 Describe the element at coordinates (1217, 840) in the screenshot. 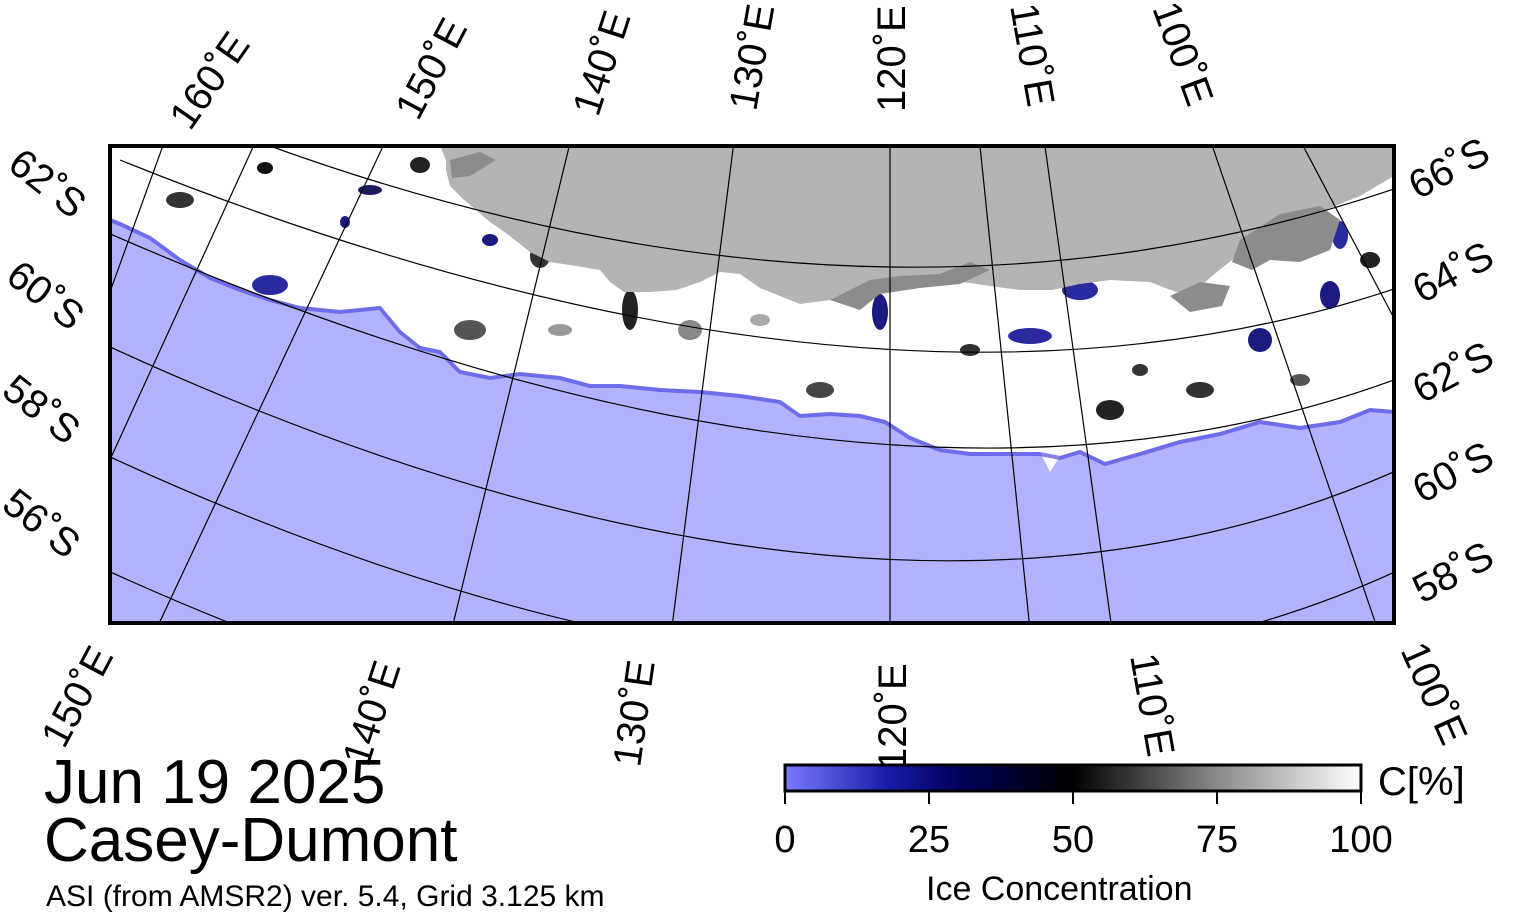

I see `colorbar-tick-label: 75` at that location.